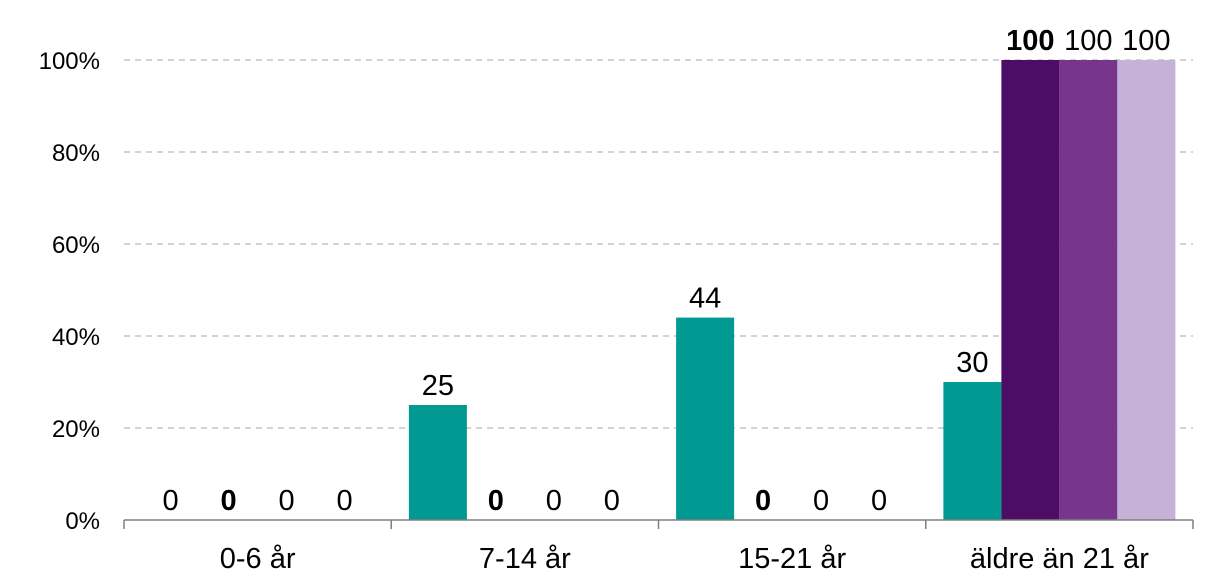  I want to click on y-tick-label: 80%, so click(76, 153).